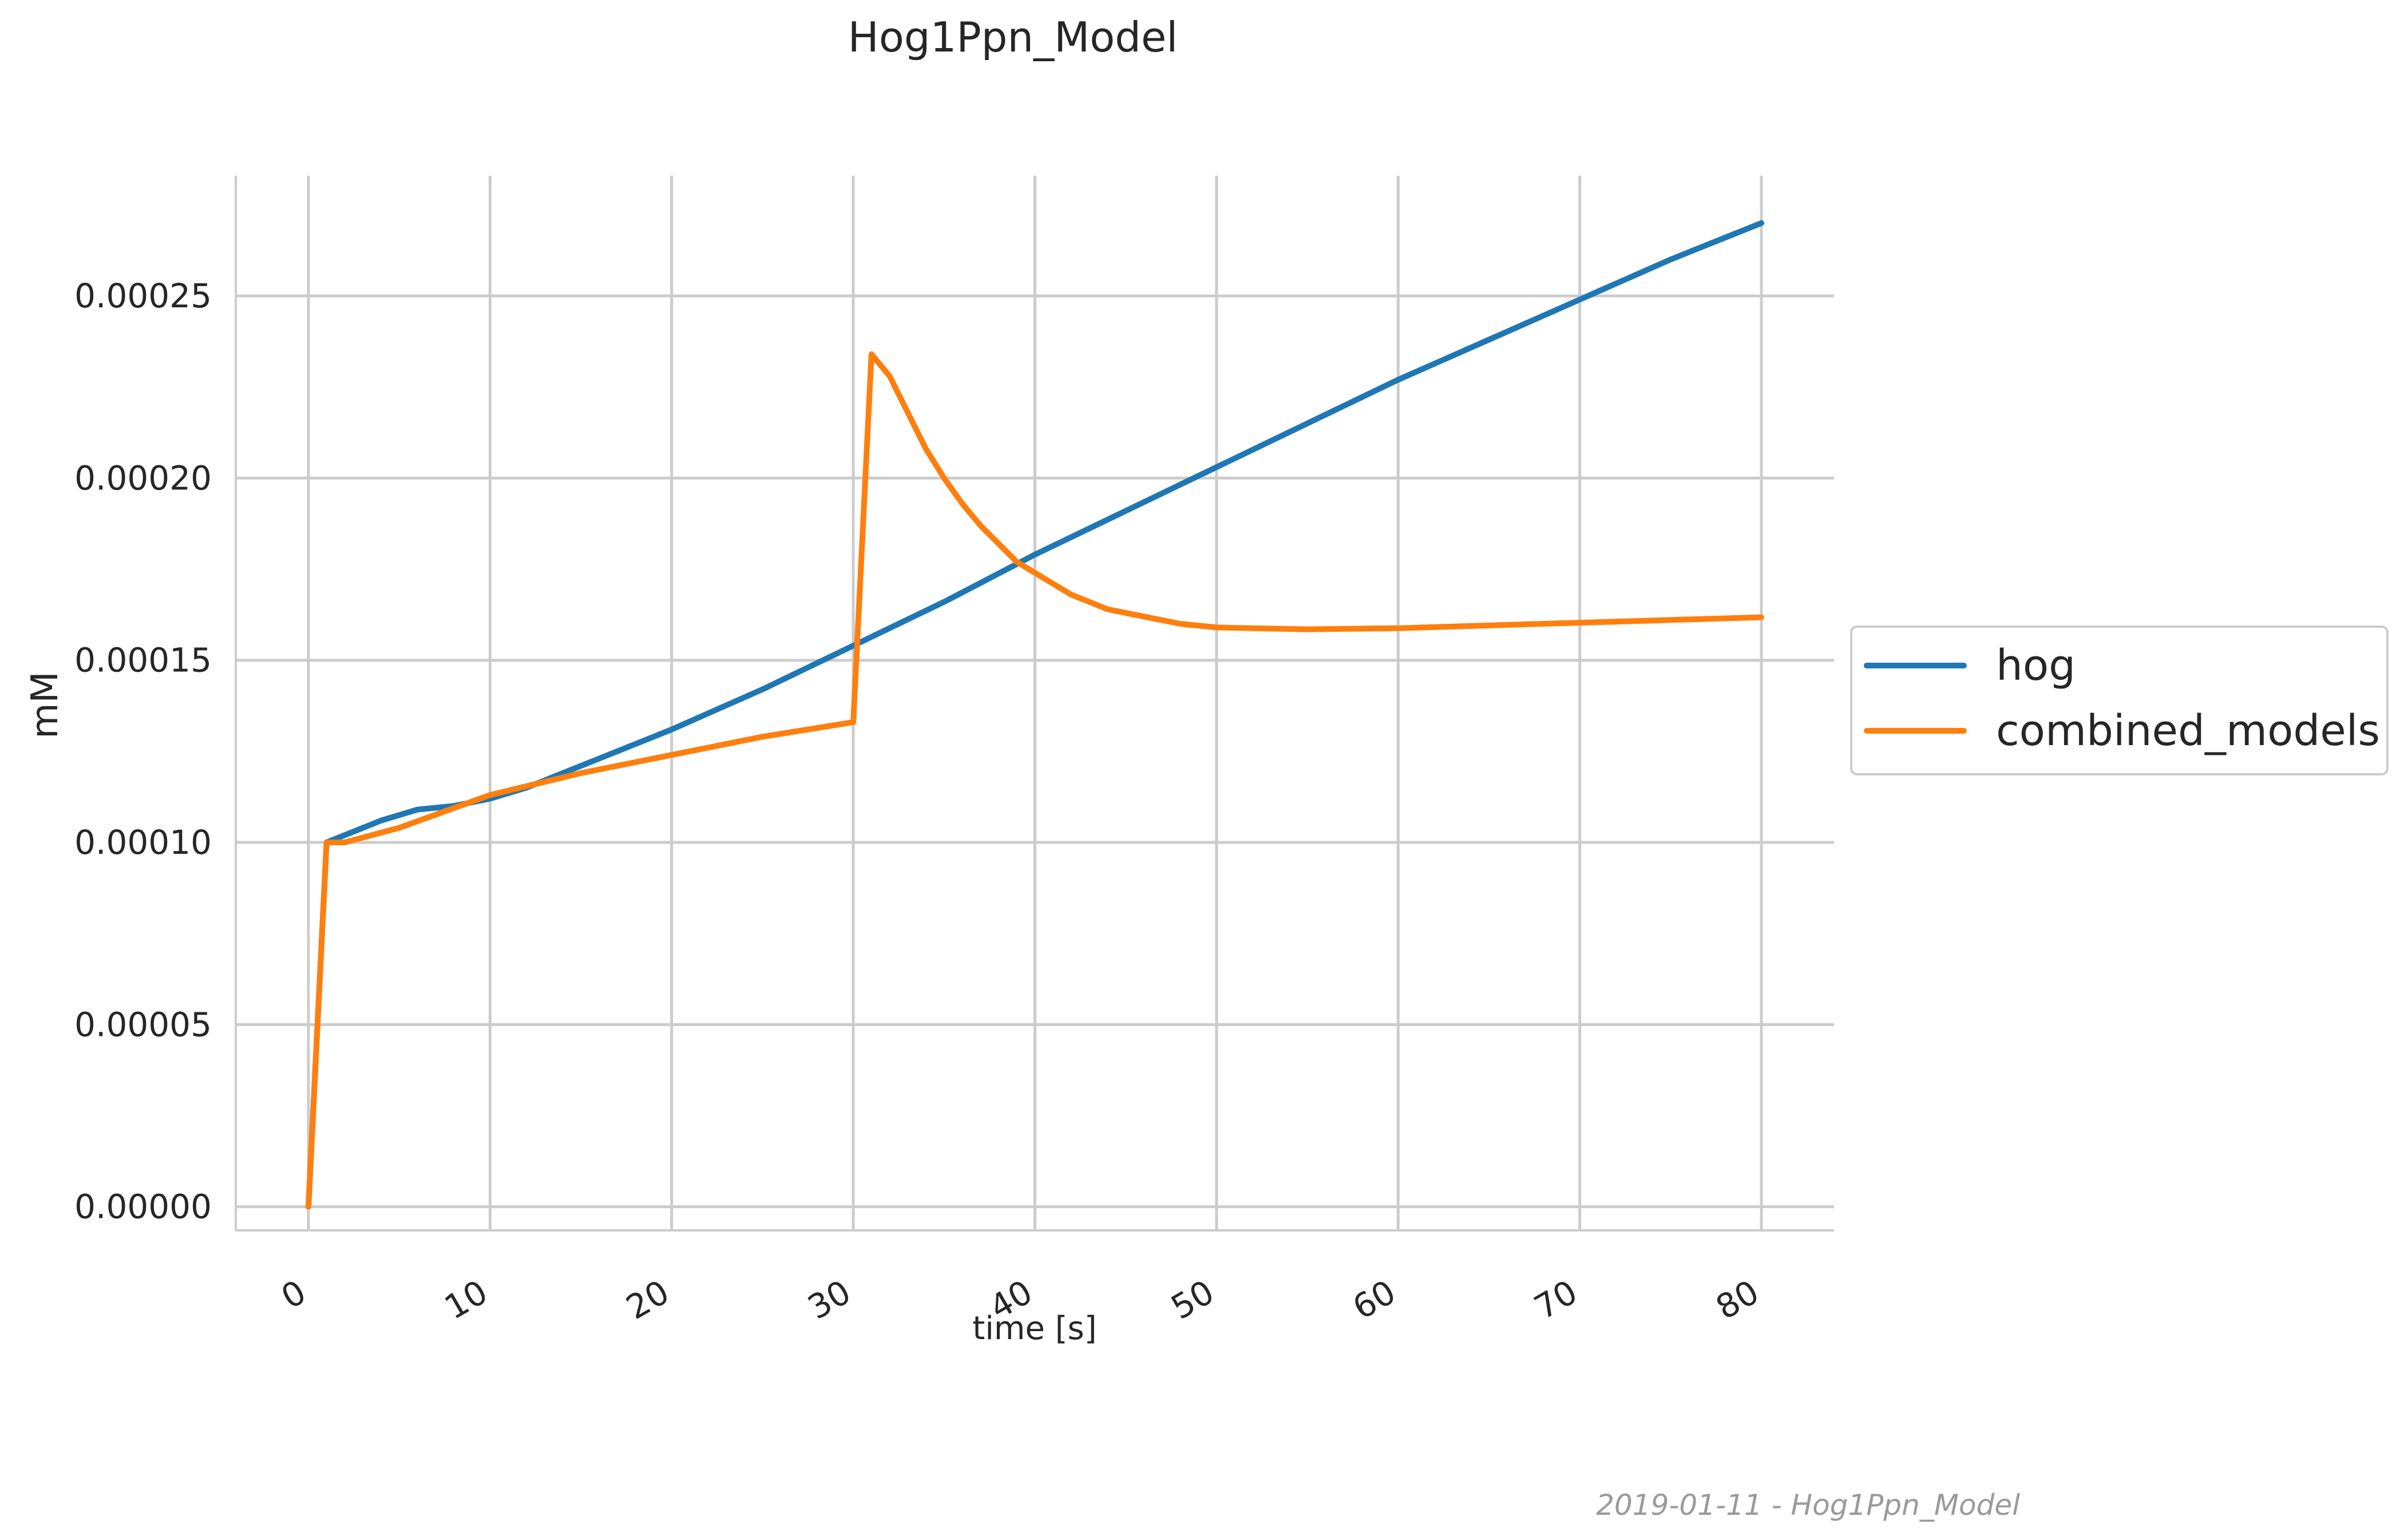 Image resolution: width=2404 pixels, height=1540 pixels. Describe the element at coordinates (293, 1294) in the screenshot. I see `x-tick-label: 0` at that location.